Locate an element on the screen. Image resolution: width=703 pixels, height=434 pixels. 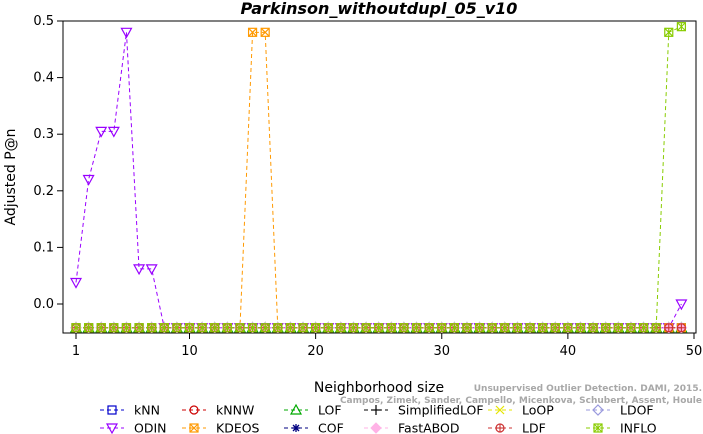
legend-item-kdeos: KDEOS is located at coordinates (221, 427).